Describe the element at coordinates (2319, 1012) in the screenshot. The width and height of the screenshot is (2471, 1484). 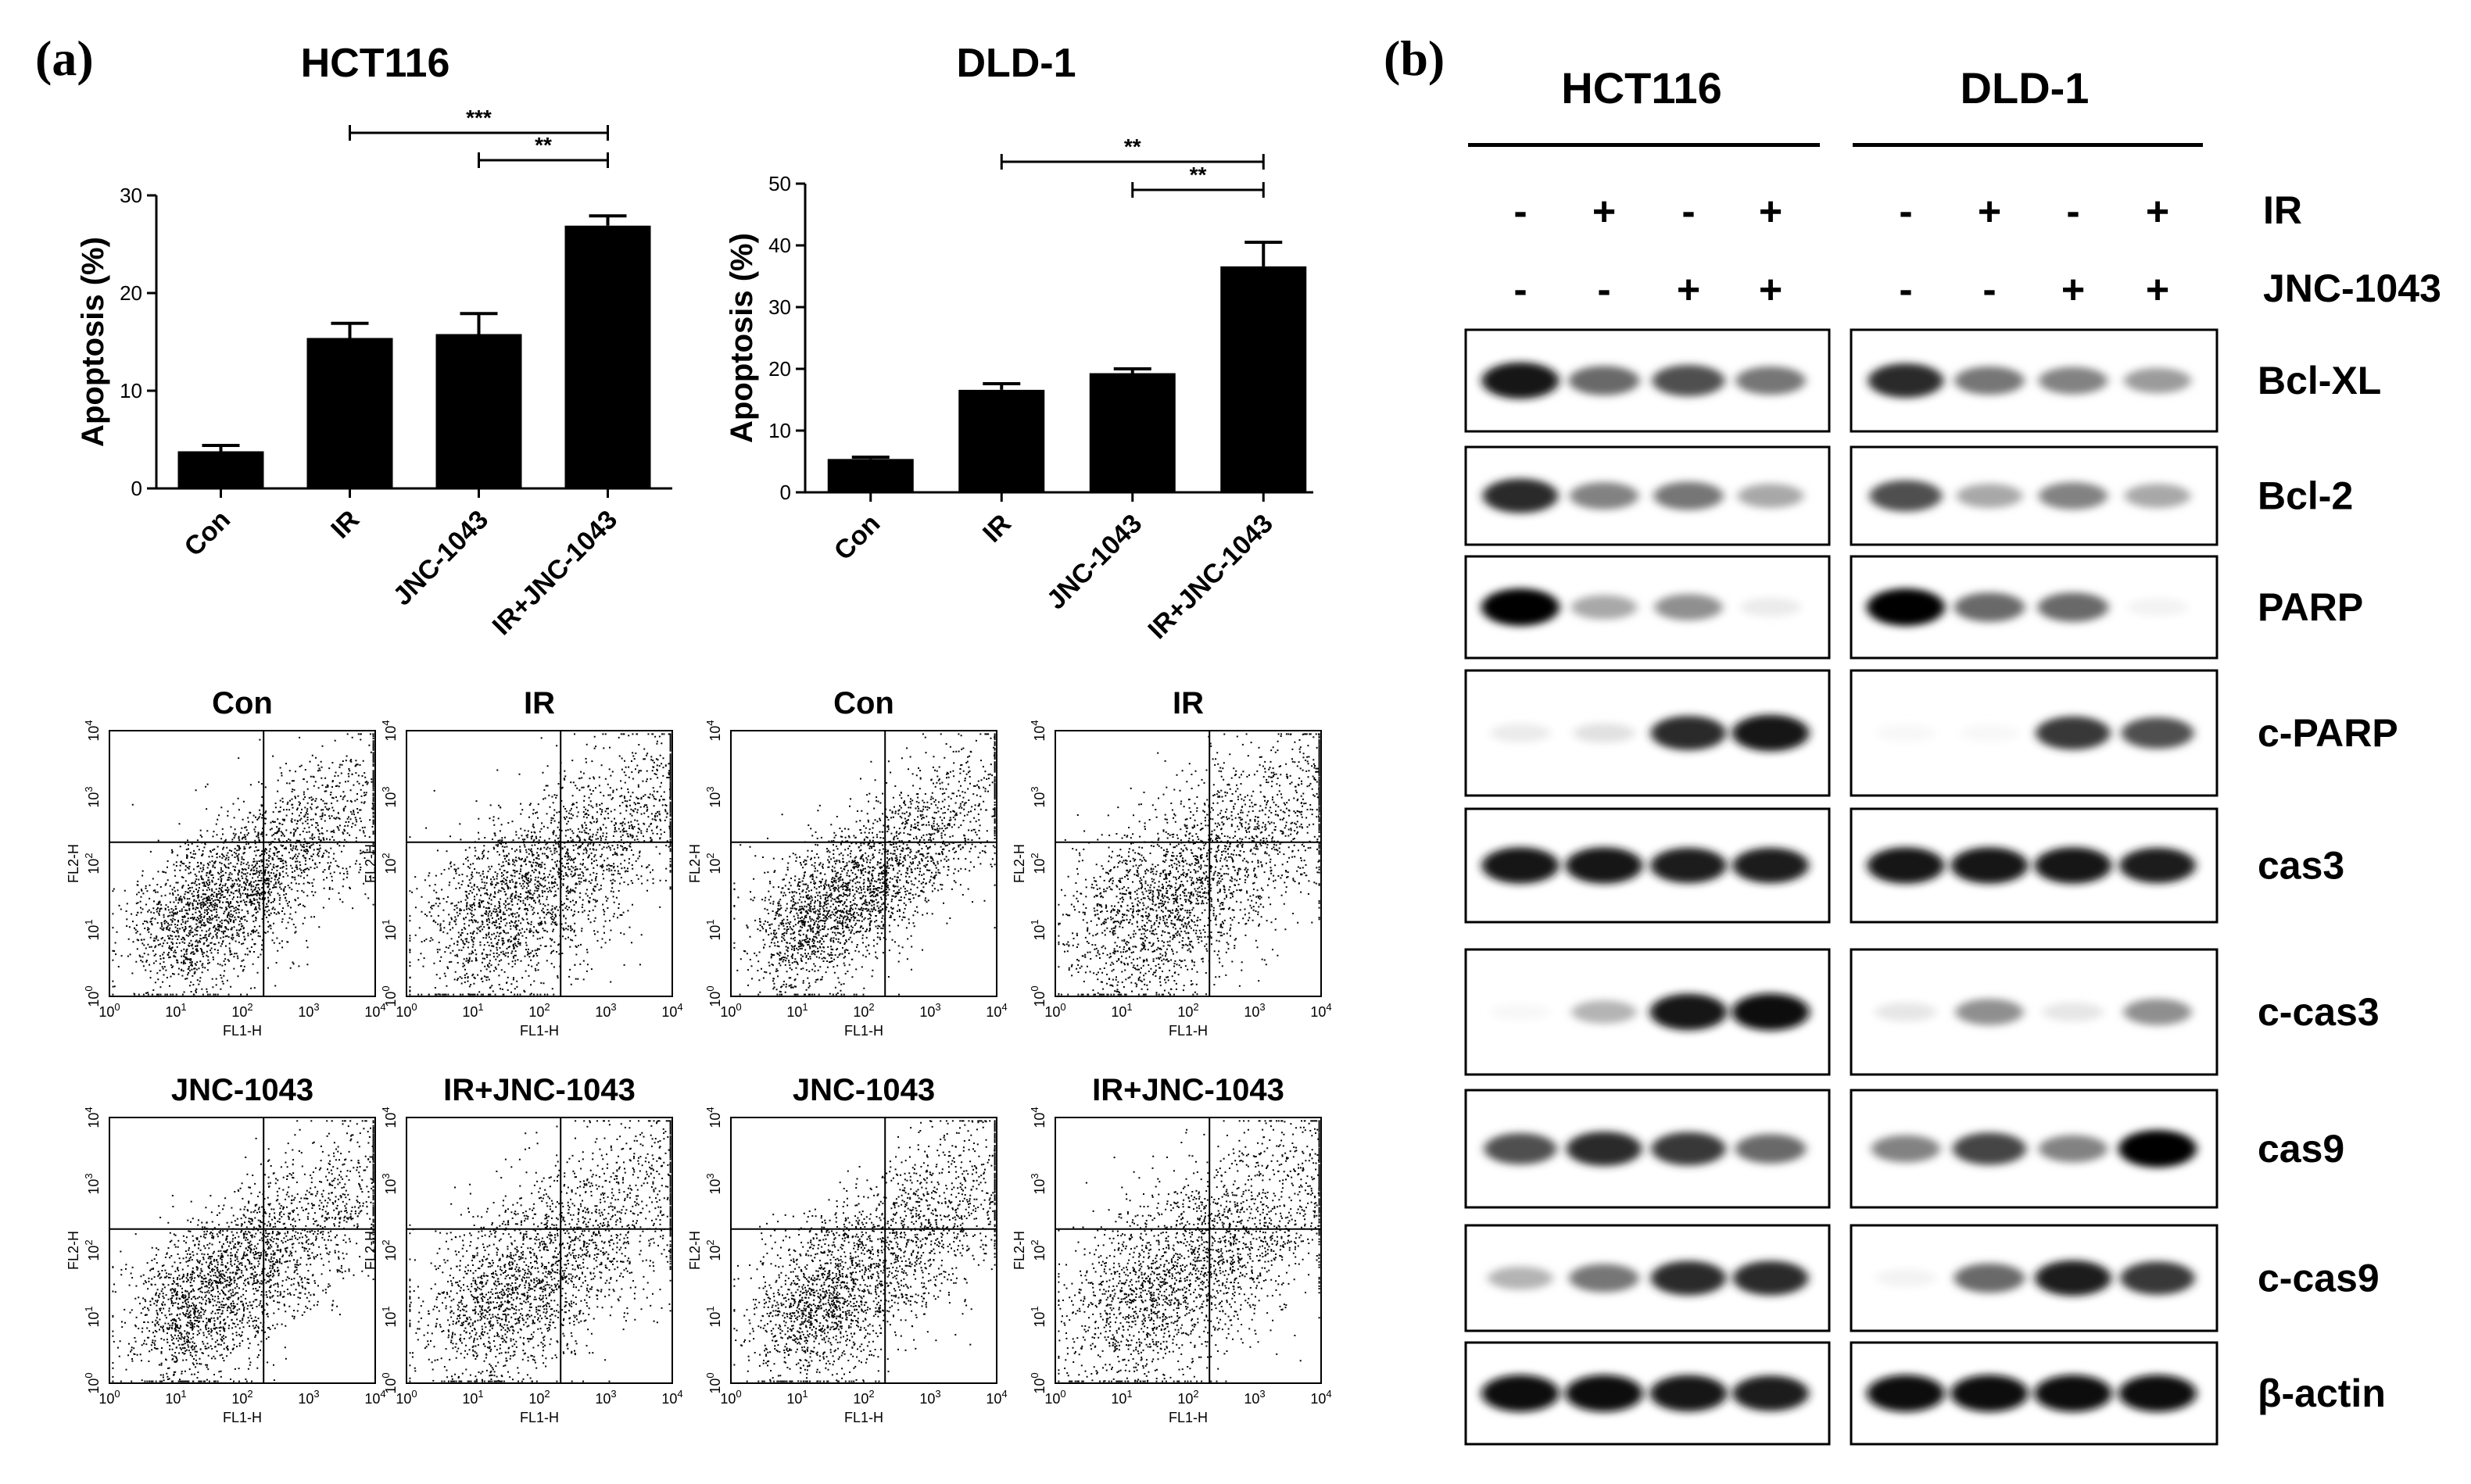
I see `protein-label: c-cas3` at that location.